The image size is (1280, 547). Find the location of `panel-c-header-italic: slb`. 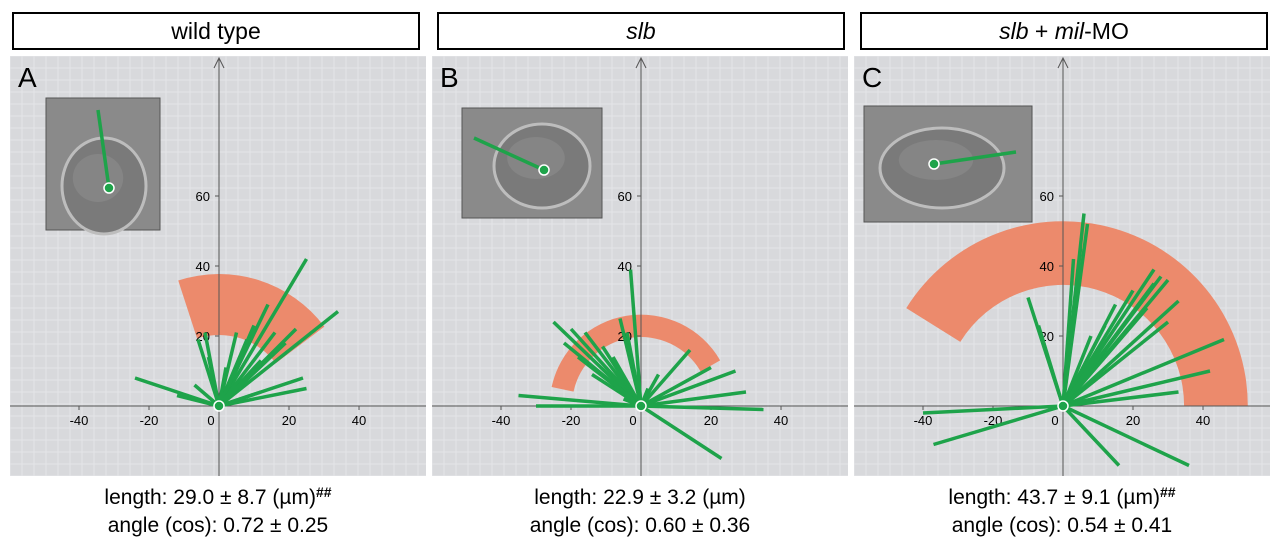

panel-c-header-italic: slb is located at coordinates (1014, 30).